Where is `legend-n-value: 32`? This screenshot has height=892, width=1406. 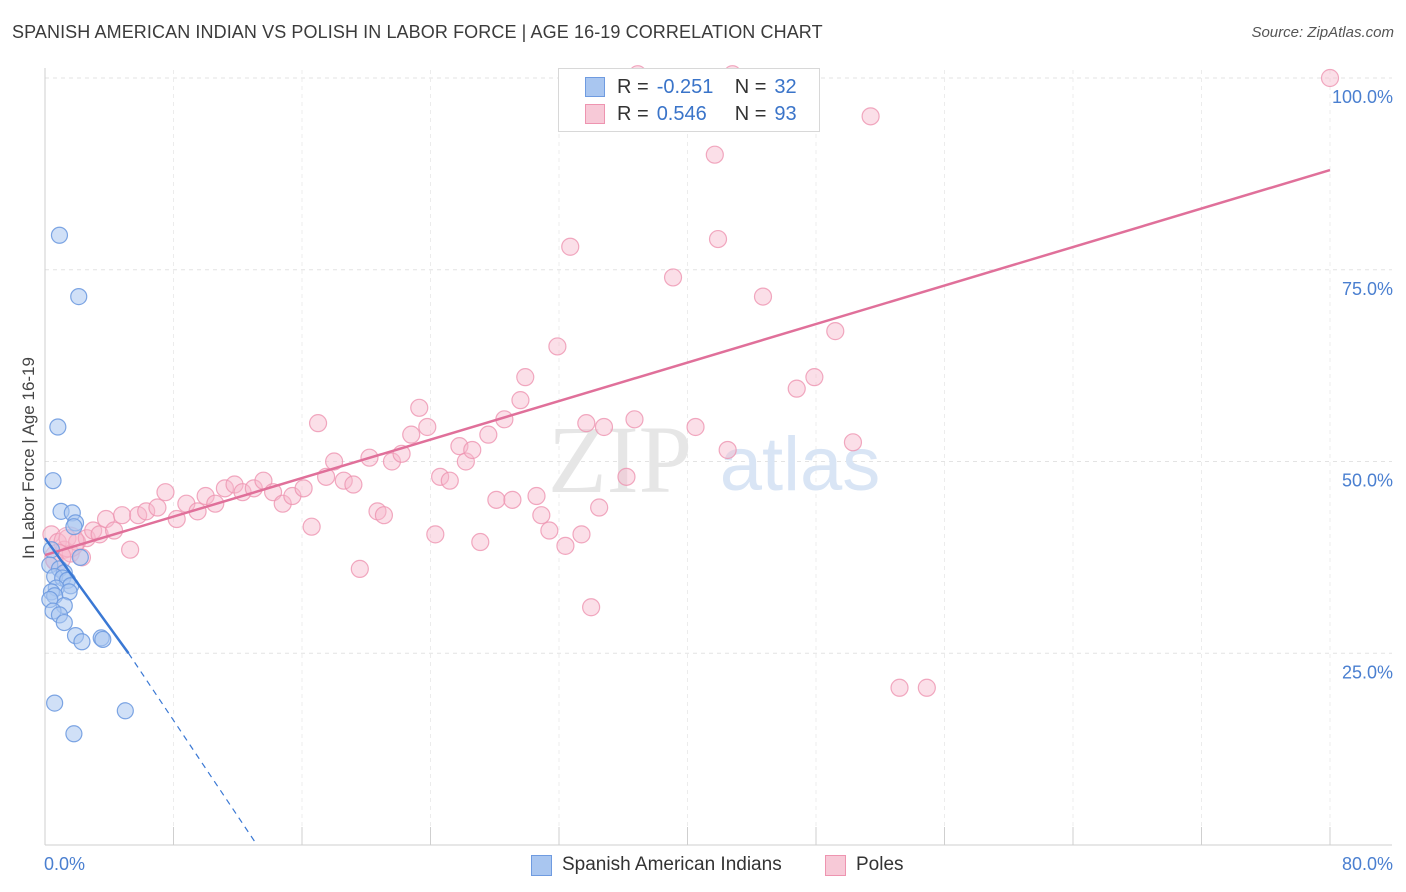
legend-n-value: 32 is located at coordinates (785, 86).